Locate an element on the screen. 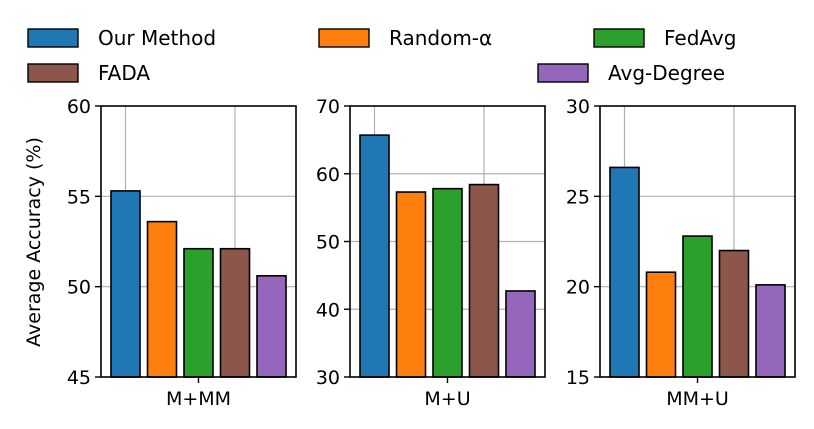 The image size is (814, 429). legend-entry: FedAvg is located at coordinates (664, 38).